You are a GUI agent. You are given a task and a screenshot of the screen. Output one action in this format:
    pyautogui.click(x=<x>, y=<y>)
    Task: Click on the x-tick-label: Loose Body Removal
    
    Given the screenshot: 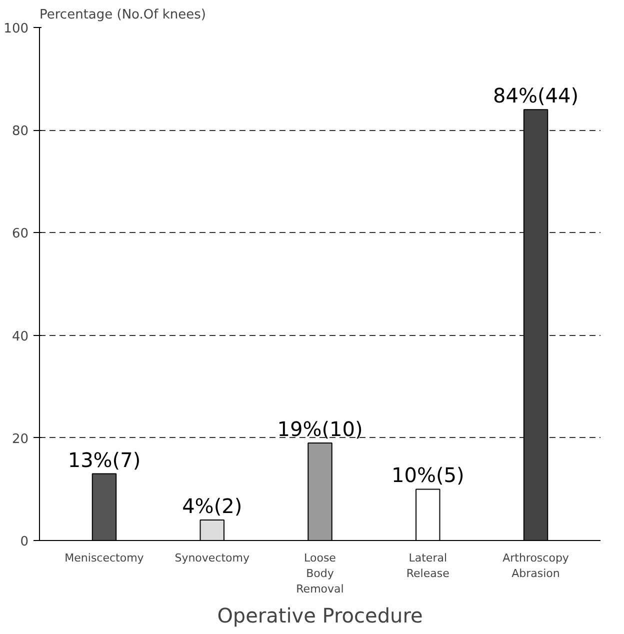 What is the action you would take?
    pyautogui.click(x=320, y=574)
    